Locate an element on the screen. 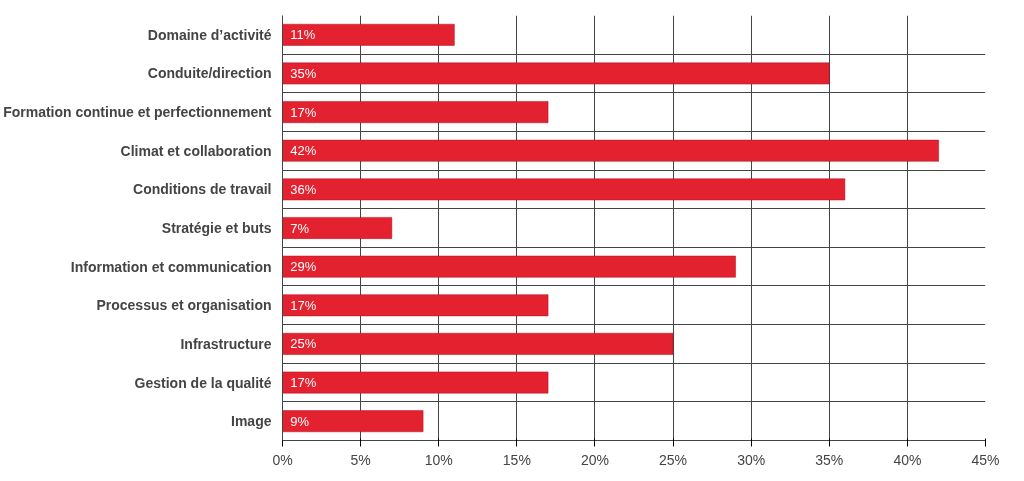 This screenshot has width=1024, height=481. y-tick-label: Processus et organisation is located at coordinates (184, 305).